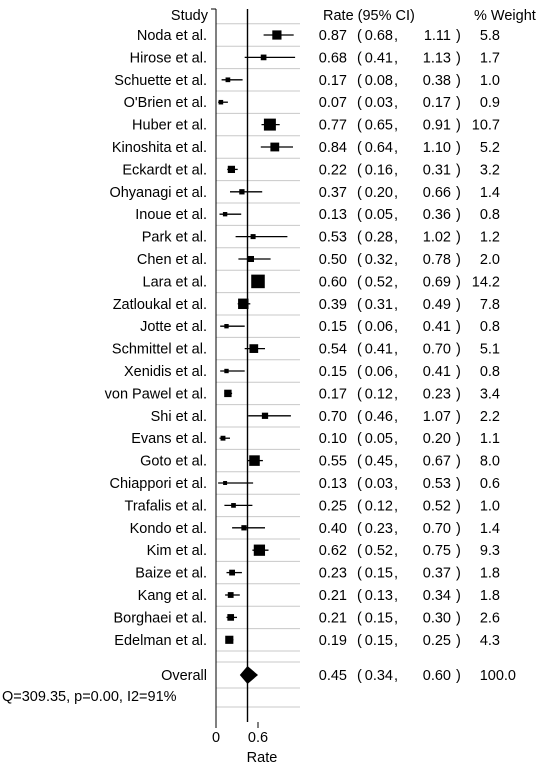 The image size is (550, 769). Describe the element at coordinates (158, 484) in the screenshot. I see `study-name: Chiappori et al.` at that location.